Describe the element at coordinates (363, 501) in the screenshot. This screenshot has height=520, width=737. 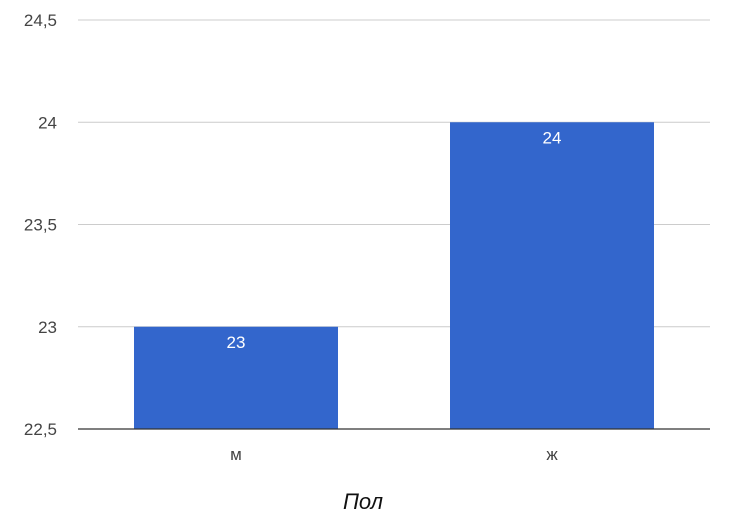
I see `x-axis-title: Пол` at that location.